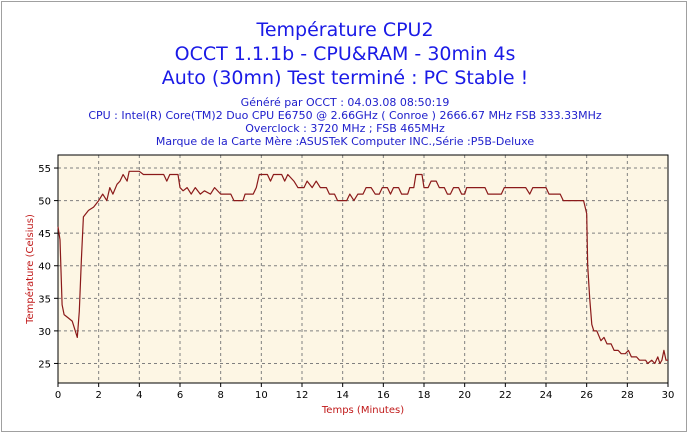 This screenshot has height=435, width=690. Describe the element at coordinates (44, 332) in the screenshot. I see `y-tick-label: 30` at that location.